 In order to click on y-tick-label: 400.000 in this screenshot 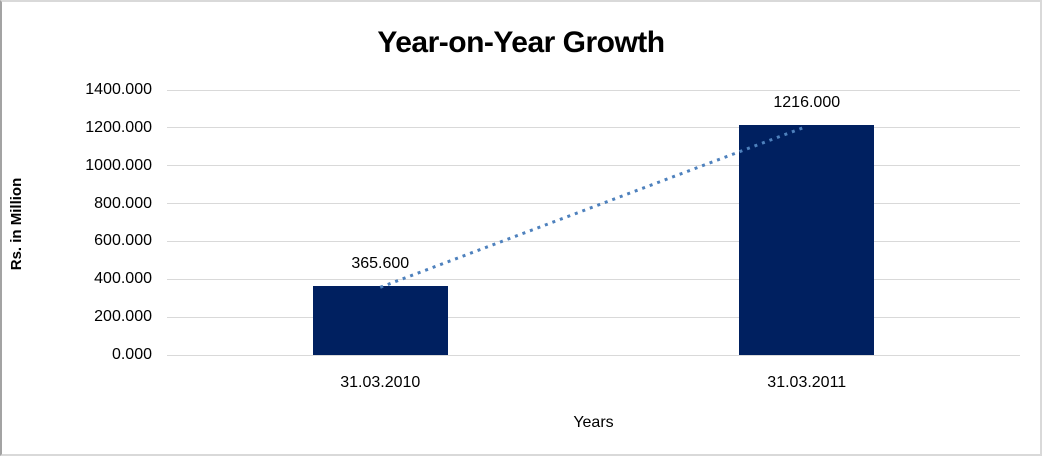, I will do `click(123, 279)`.